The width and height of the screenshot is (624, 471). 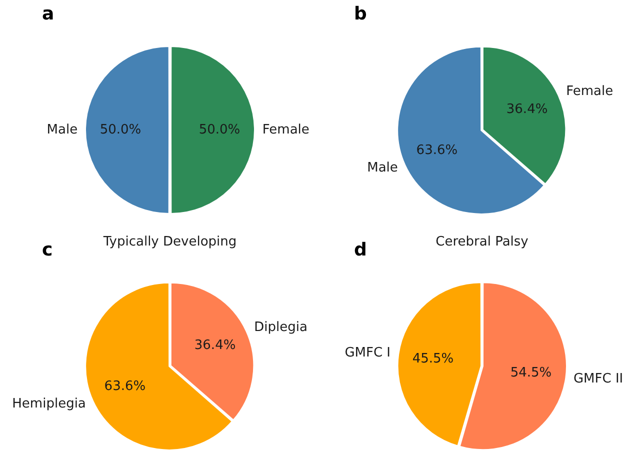 What do you see at coordinates (169, 242) in the screenshot?
I see `text: Typically Developing` at bounding box center [169, 242].